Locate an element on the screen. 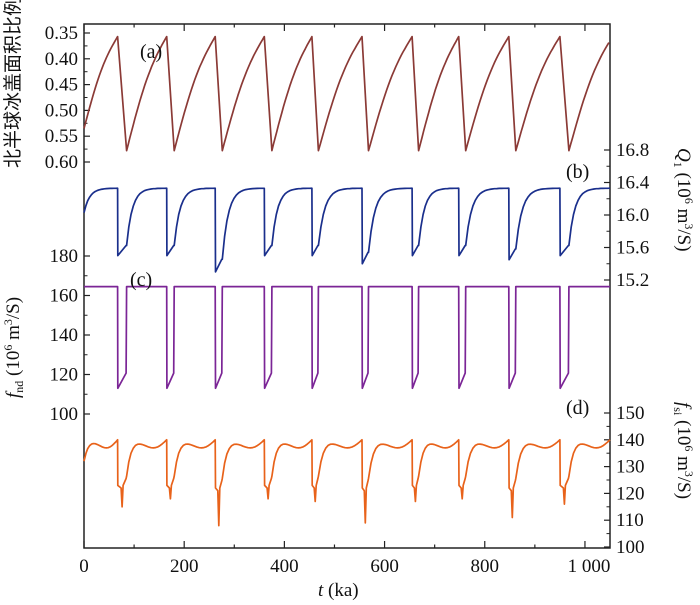 This screenshot has height=605, width=700. y-tick-label-1-1: 16.4 is located at coordinates (633, 183).